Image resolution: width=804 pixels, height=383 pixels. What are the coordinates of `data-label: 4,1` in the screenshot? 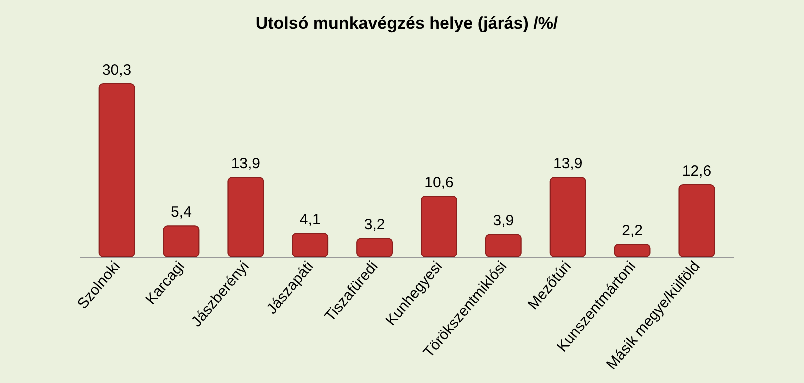 It's located at (310, 220).